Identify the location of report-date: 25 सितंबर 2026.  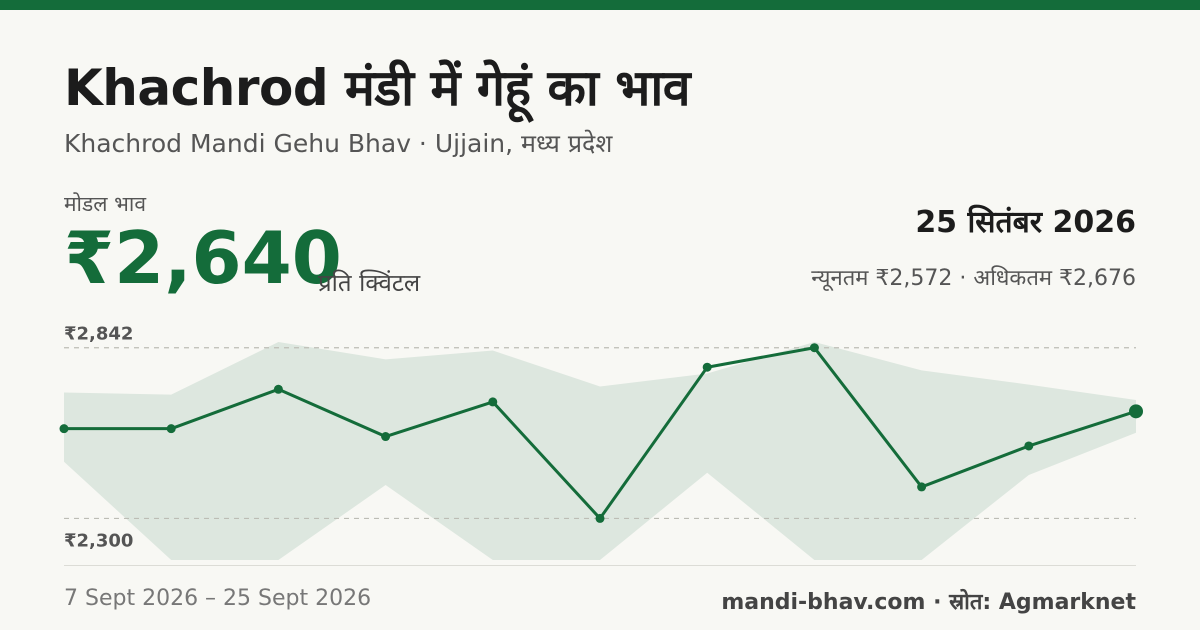
(1025, 222).